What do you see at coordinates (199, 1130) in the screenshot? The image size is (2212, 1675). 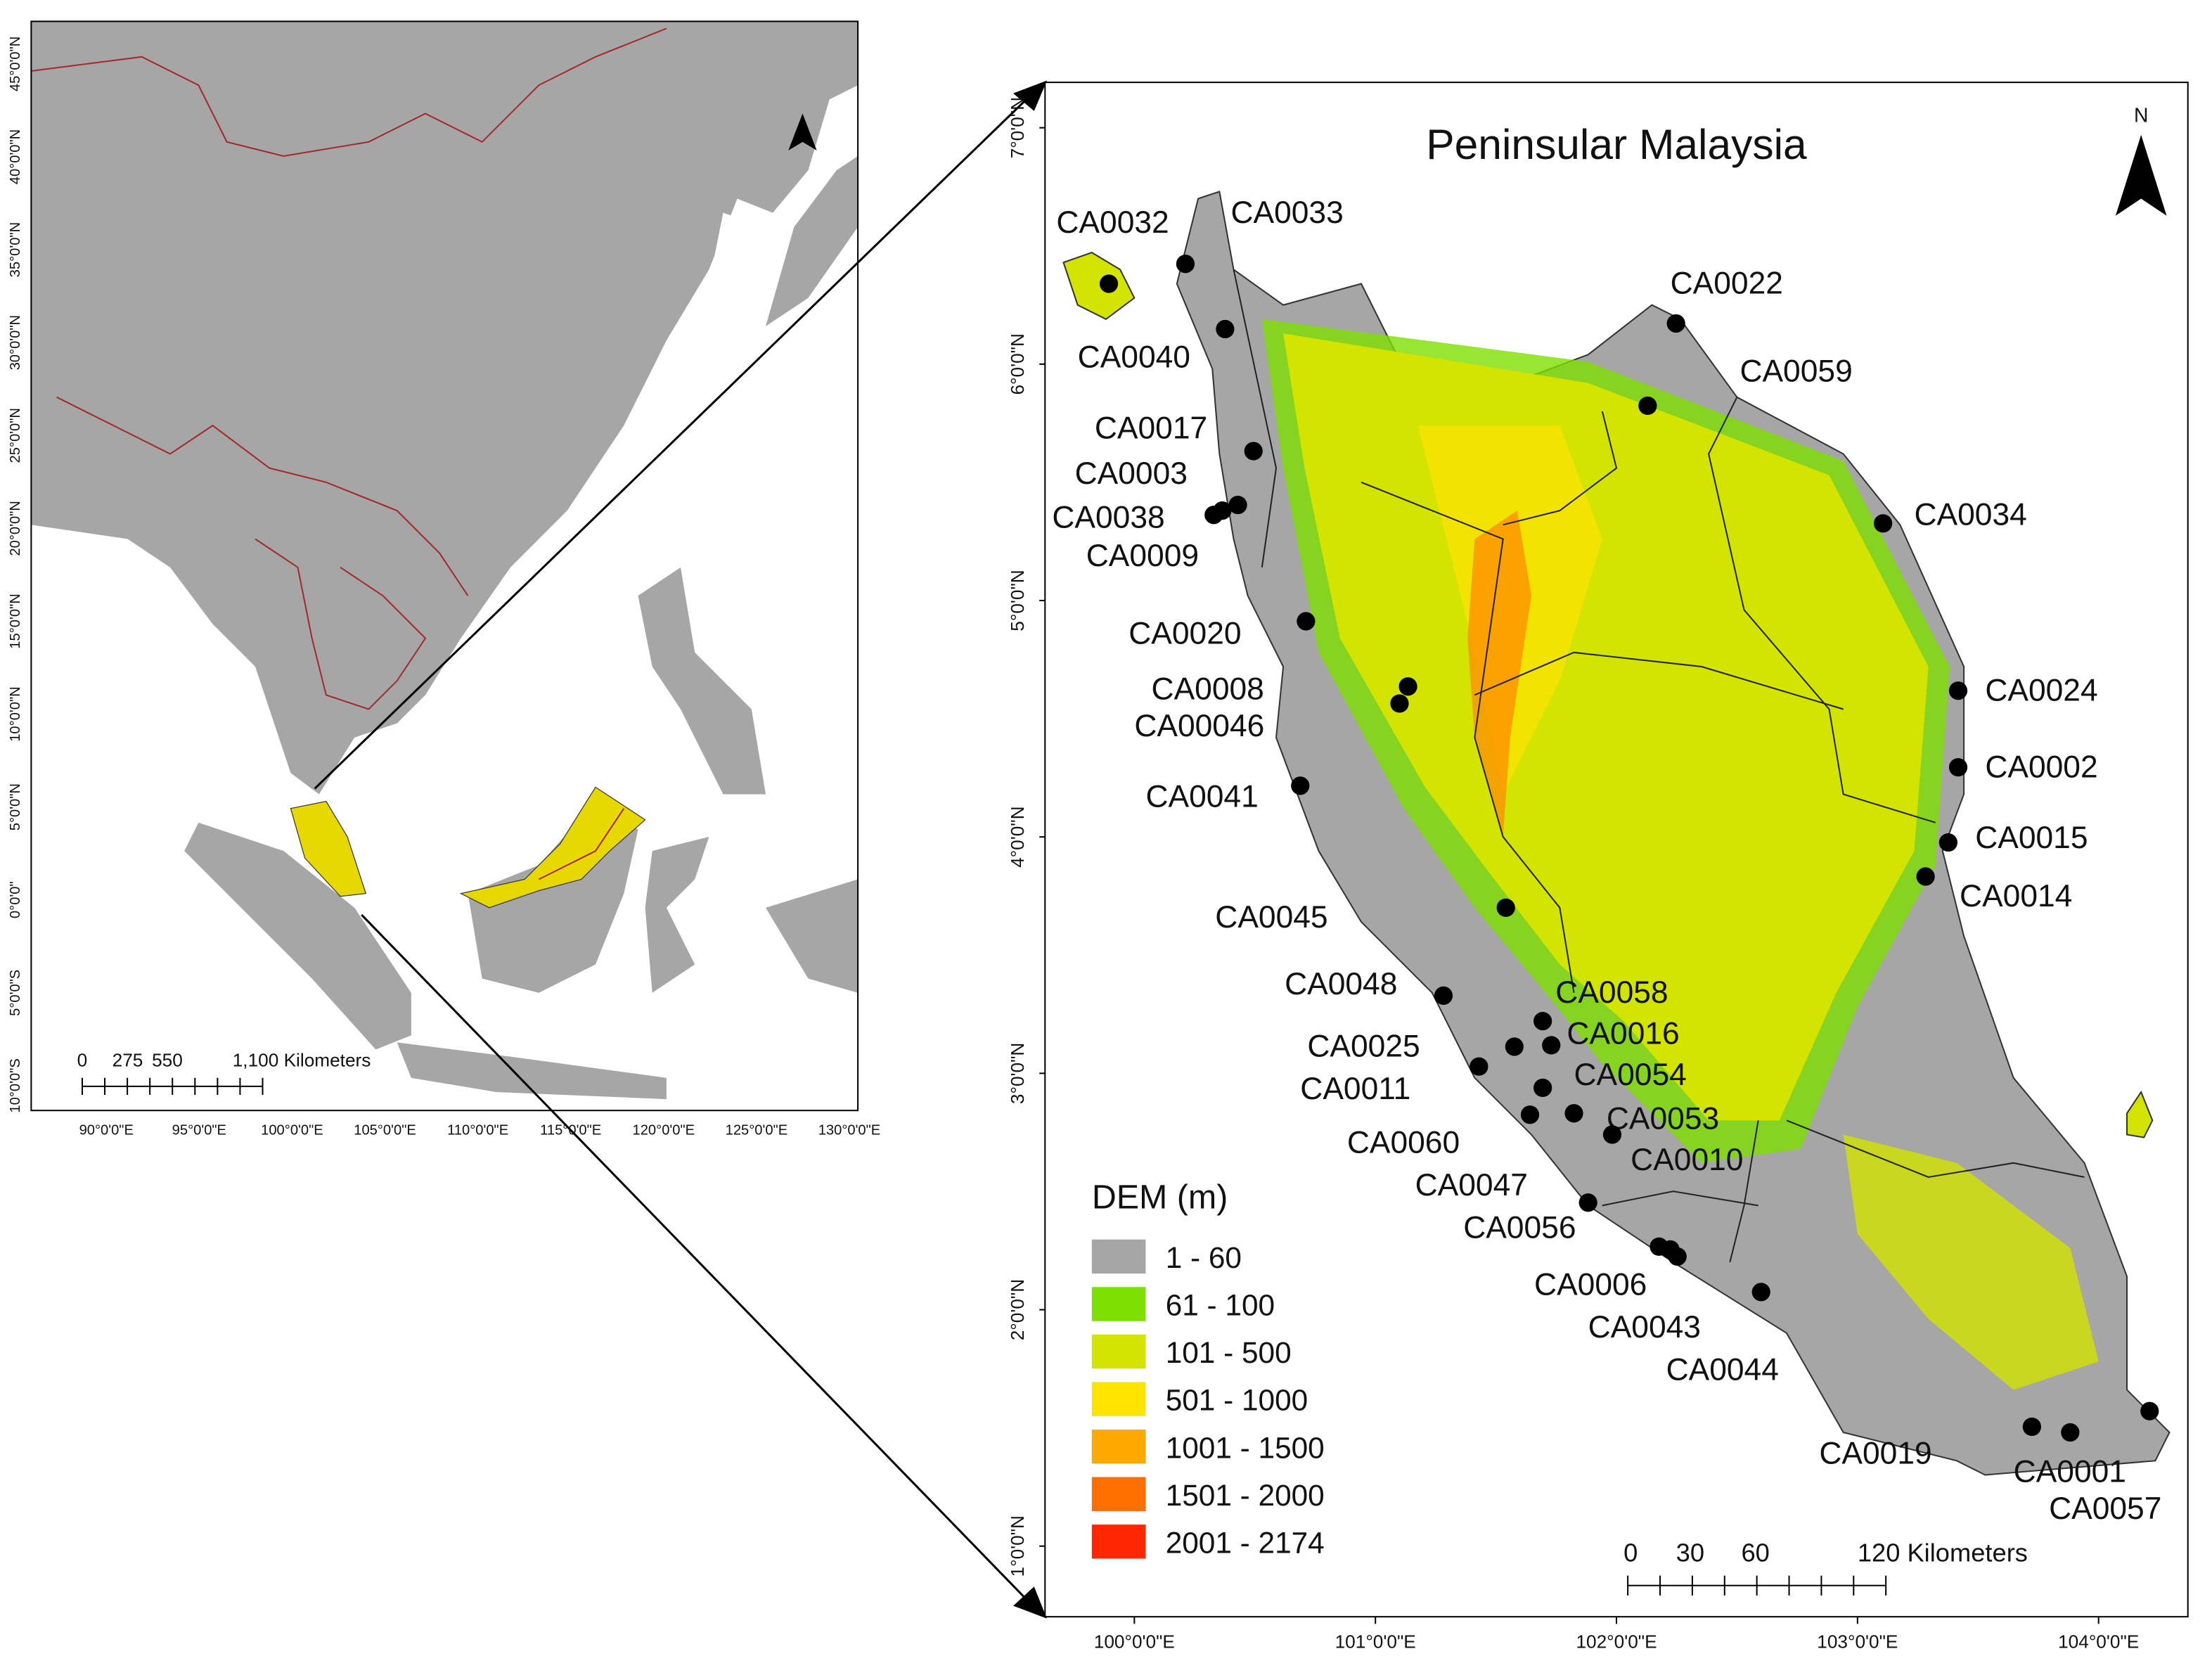 I see `lon-label: 95°0'0"E` at bounding box center [199, 1130].